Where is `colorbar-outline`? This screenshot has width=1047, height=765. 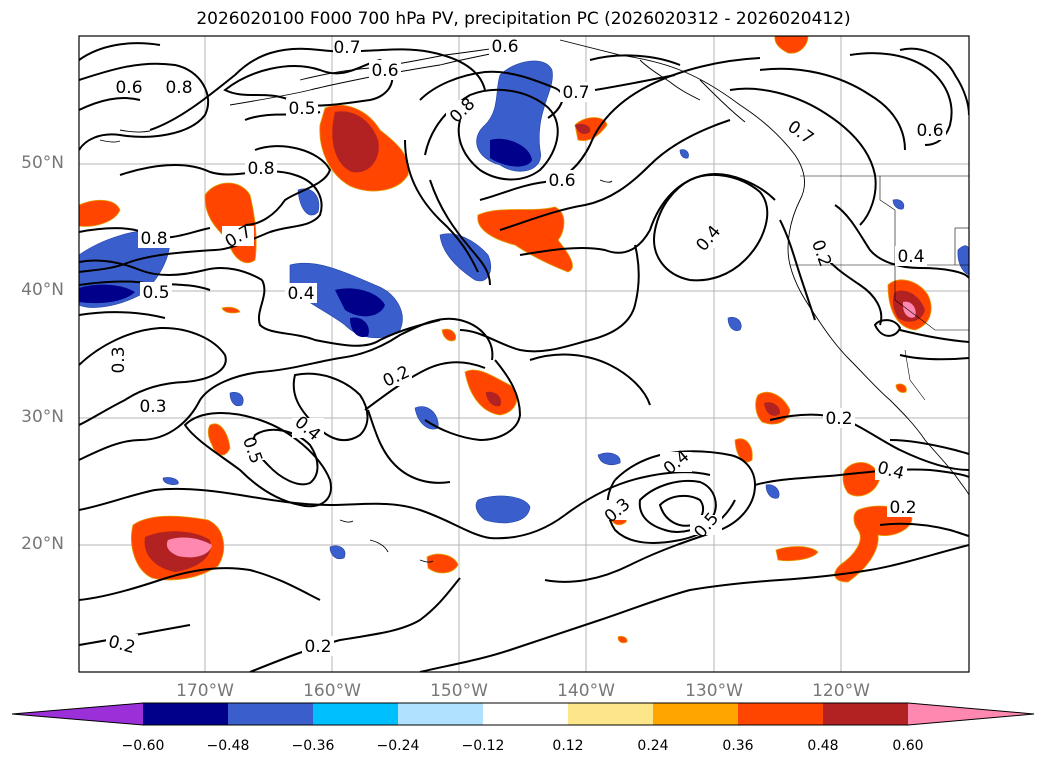 colorbar-outline is located at coordinates (523, 714).